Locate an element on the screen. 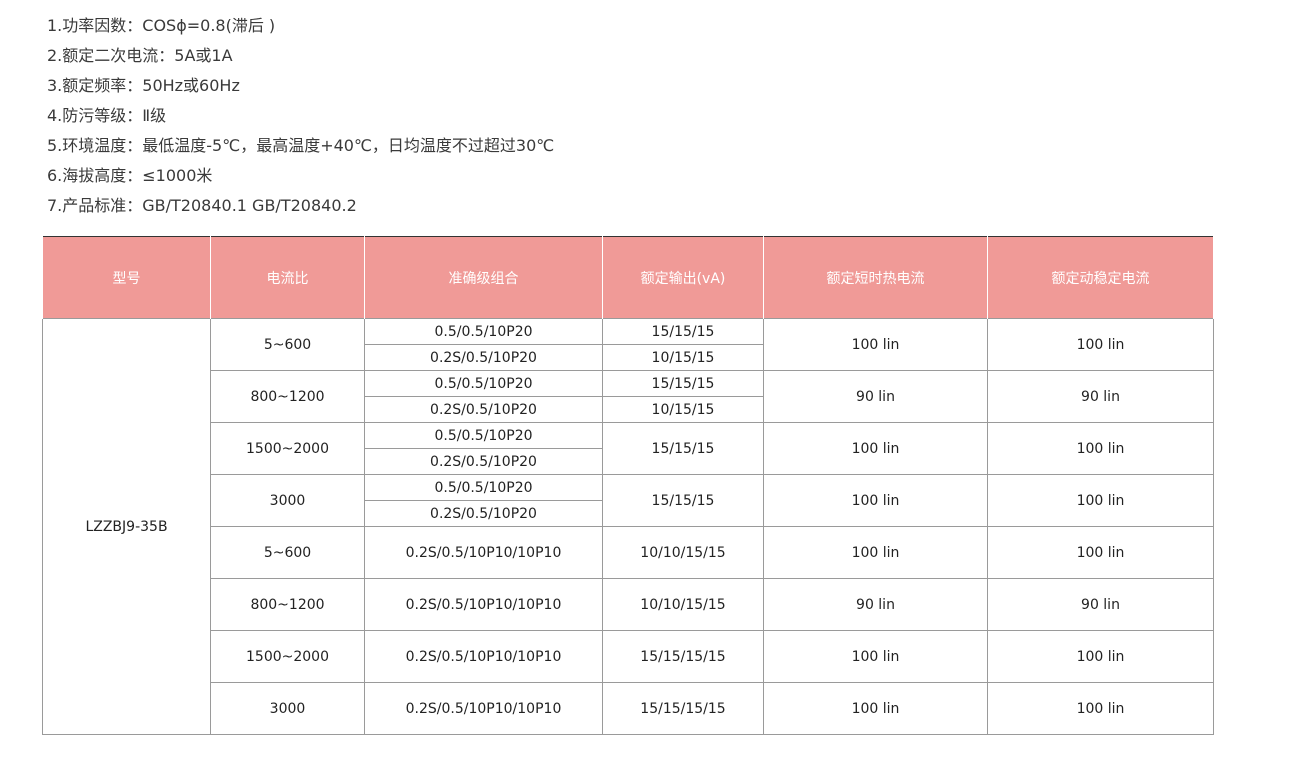  header-model: 型号 is located at coordinates (126, 277).